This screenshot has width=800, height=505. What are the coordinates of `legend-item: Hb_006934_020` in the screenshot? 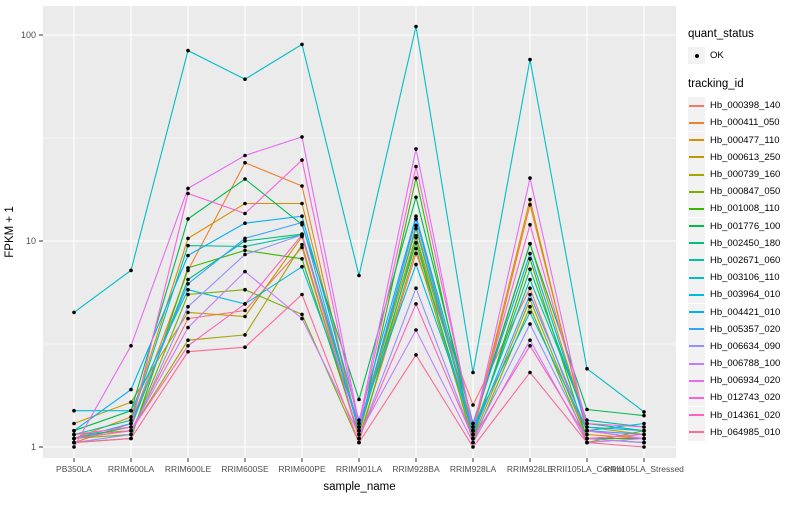 It's located at (744, 381).